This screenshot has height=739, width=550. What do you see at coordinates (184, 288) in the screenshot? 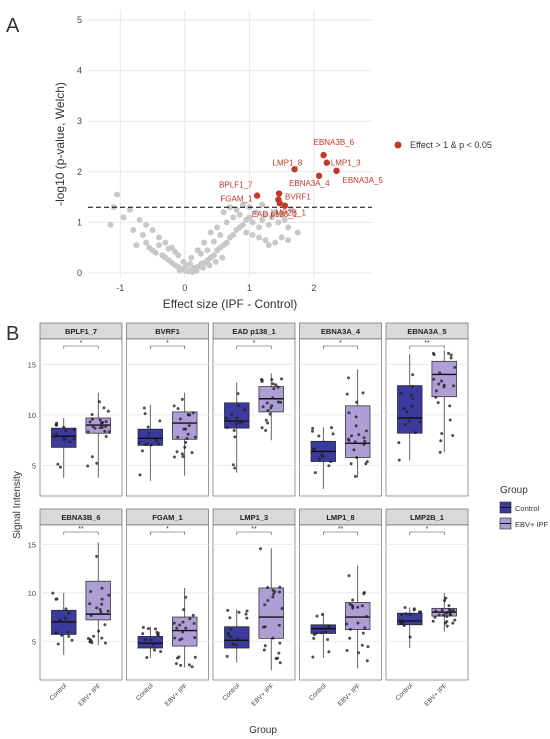
I see `x-tick-label: 0` at bounding box center [184, 288].